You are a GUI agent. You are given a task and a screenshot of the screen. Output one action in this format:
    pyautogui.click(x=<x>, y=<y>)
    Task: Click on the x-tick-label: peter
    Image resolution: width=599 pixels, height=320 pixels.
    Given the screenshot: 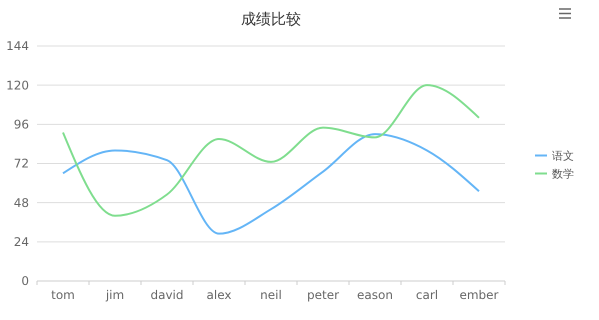 What is the action you would take?
    pyautogui.click(x=323, y=295)
    